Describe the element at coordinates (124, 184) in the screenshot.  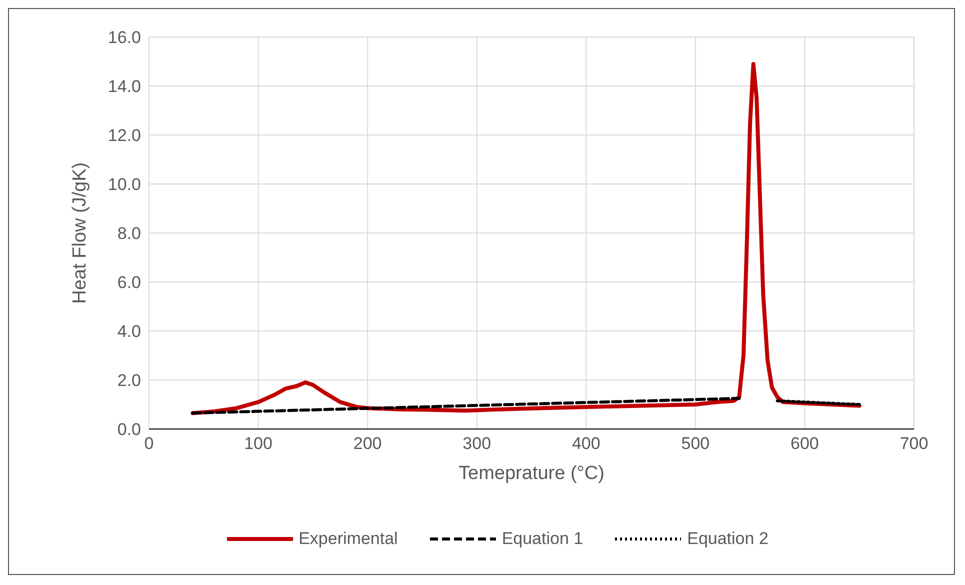
I see `y-tick-label: 10.0` at that location.